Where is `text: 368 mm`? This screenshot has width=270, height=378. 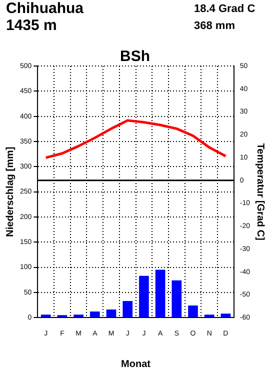
text: 368 mm is located at coordinates (214, 26).